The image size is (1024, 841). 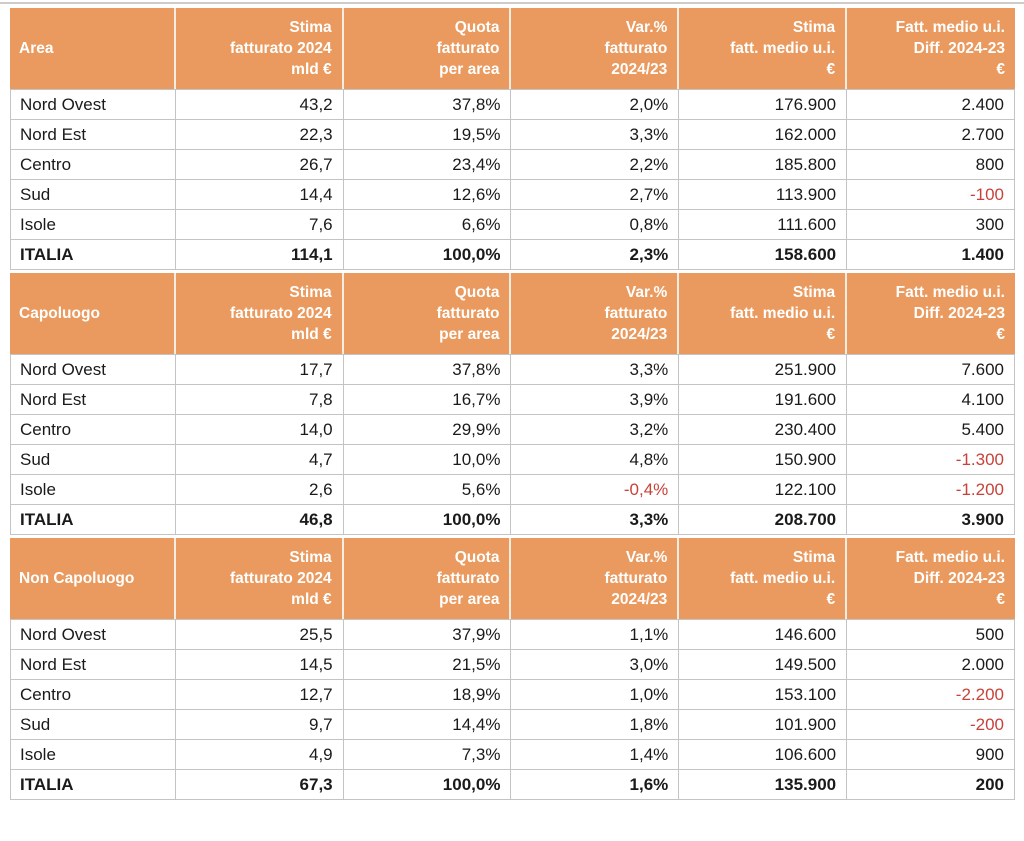 I want to click on value-cell: 100,0%, so click(x=427, y=785).